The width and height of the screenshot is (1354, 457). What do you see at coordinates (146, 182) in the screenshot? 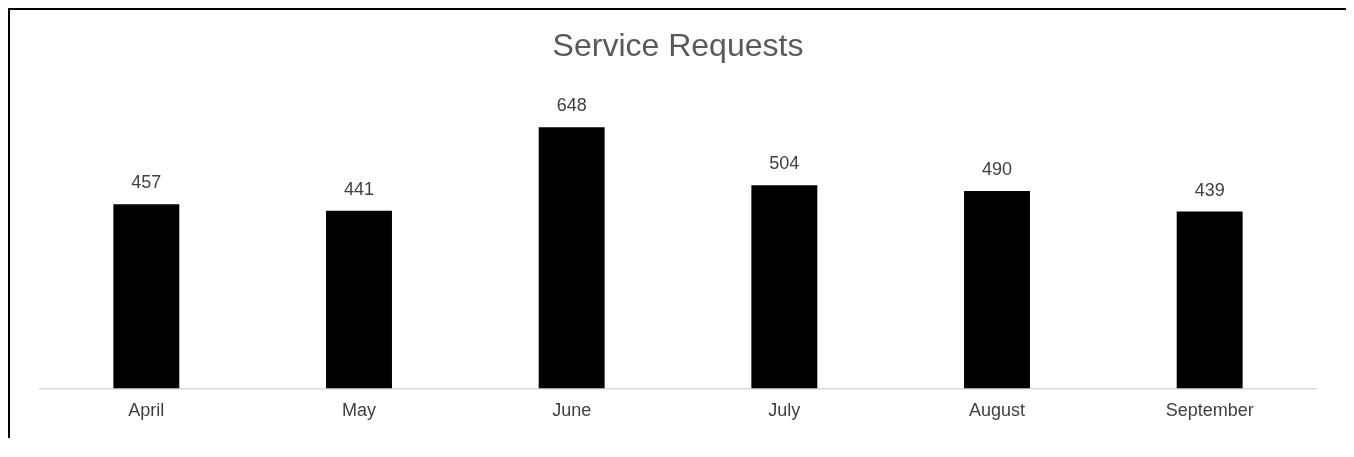
I see `data-label: 457` at bounding box center [146, 182].